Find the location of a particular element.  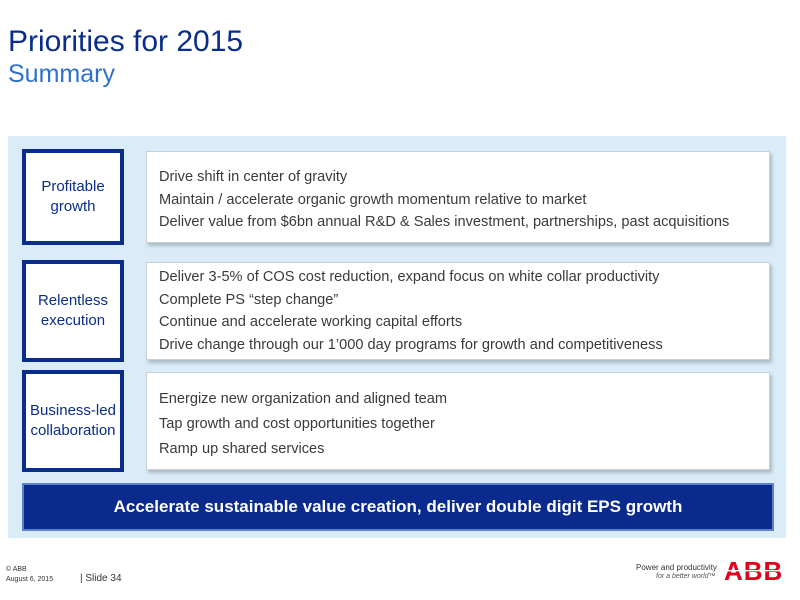

logo-stripe is located at coordinates (757, 571).